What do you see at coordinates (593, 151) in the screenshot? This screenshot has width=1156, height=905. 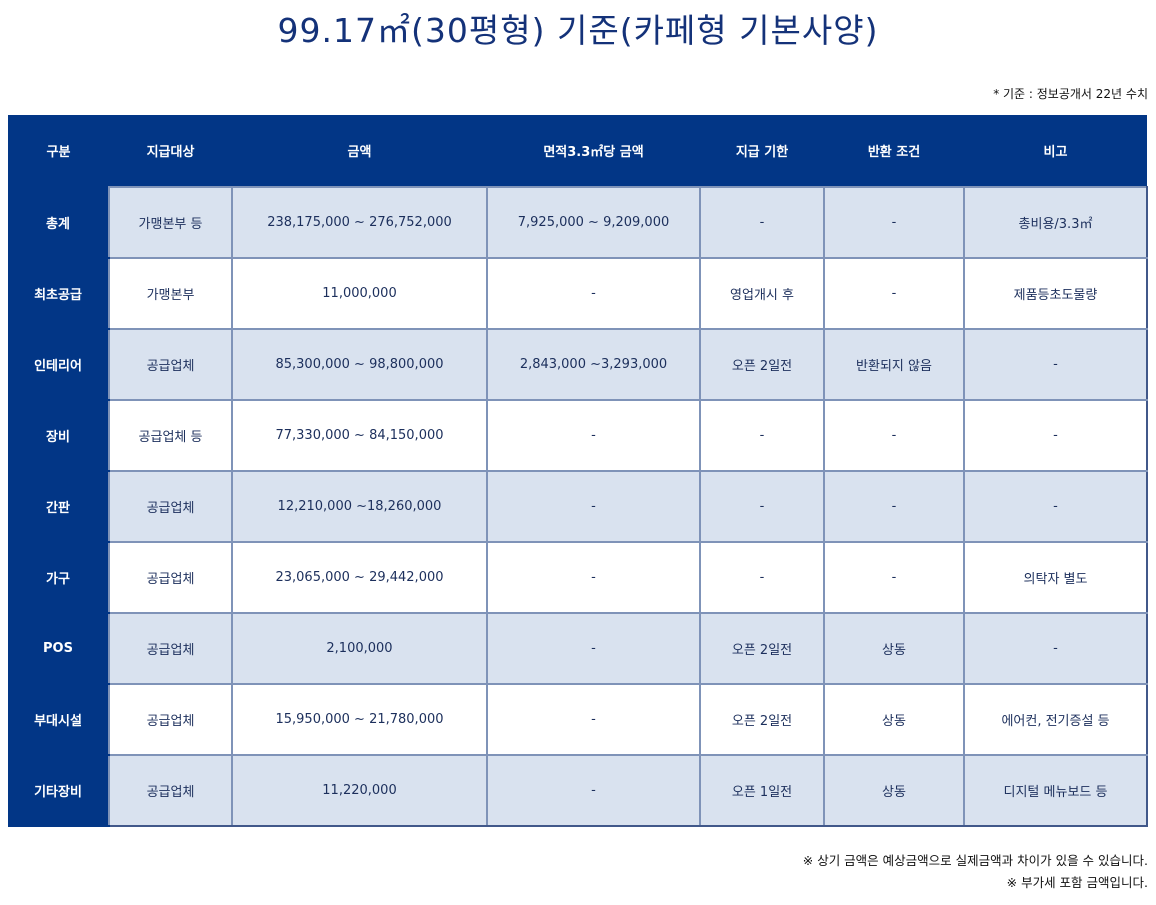 I see `header-per-area: 면적3.3㎡당 금액` at bounding box center [593, 151].